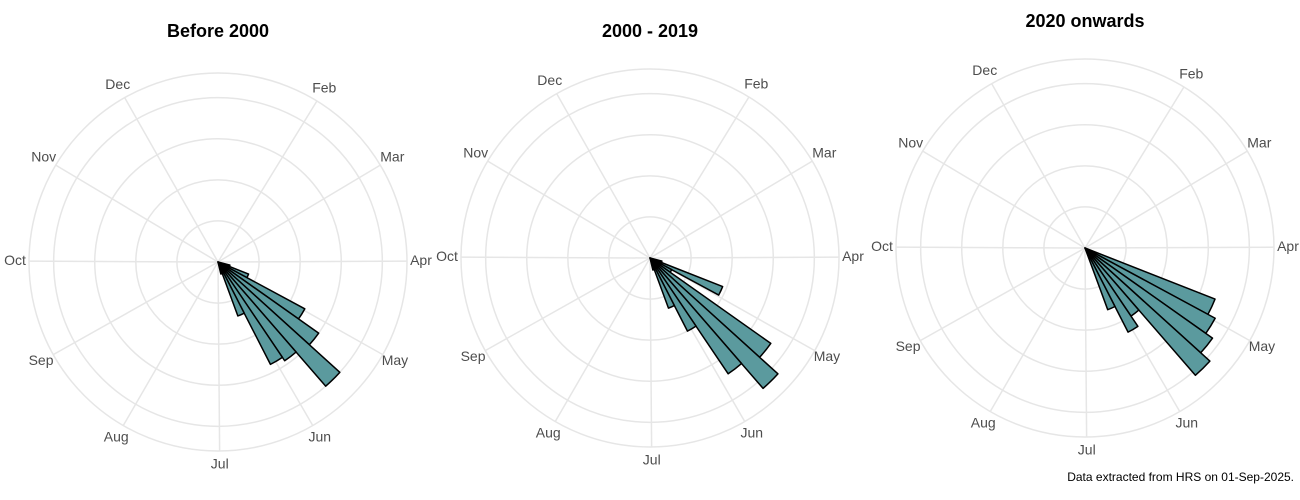  I want to click on caption: Data extracted from HRS on 01-Sep-2025., so click(1180, 477).